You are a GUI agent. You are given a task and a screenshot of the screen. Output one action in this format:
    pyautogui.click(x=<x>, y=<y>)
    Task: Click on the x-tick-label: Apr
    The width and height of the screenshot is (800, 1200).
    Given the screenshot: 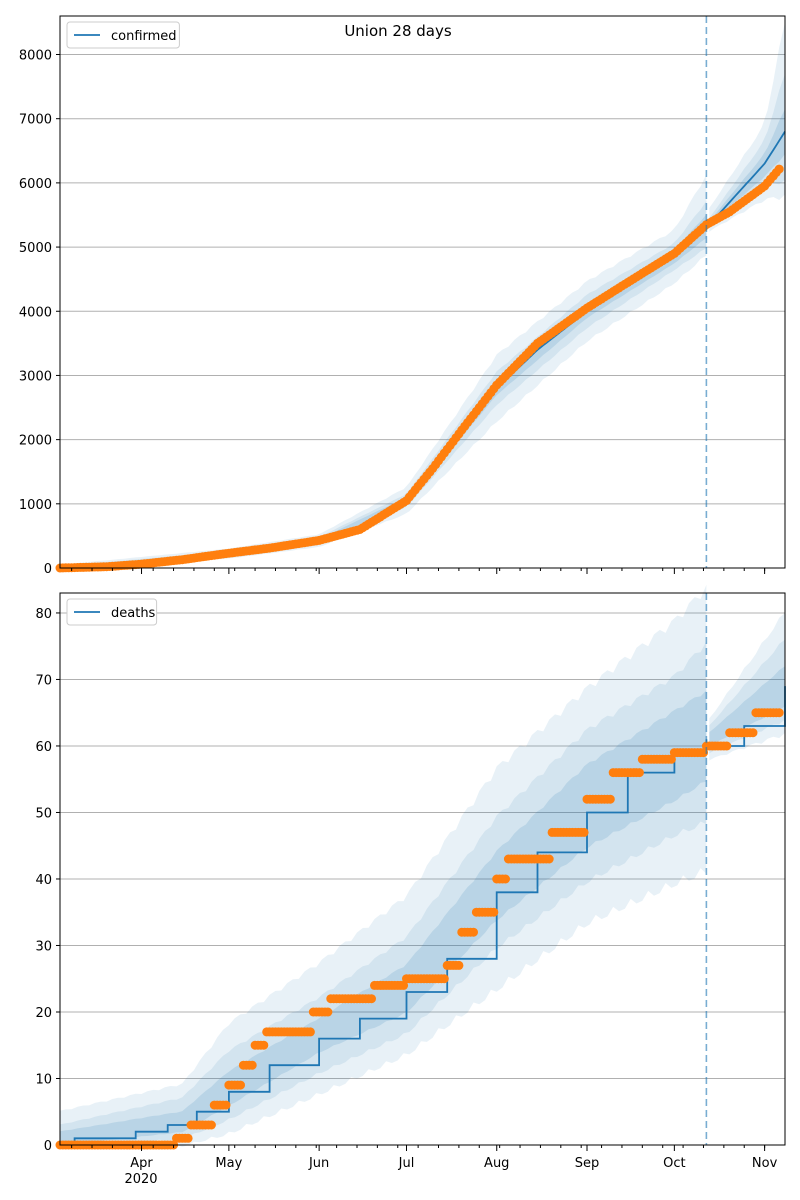 What is the action you would take?
    pyautogui.click(x=141, y=1163)
    